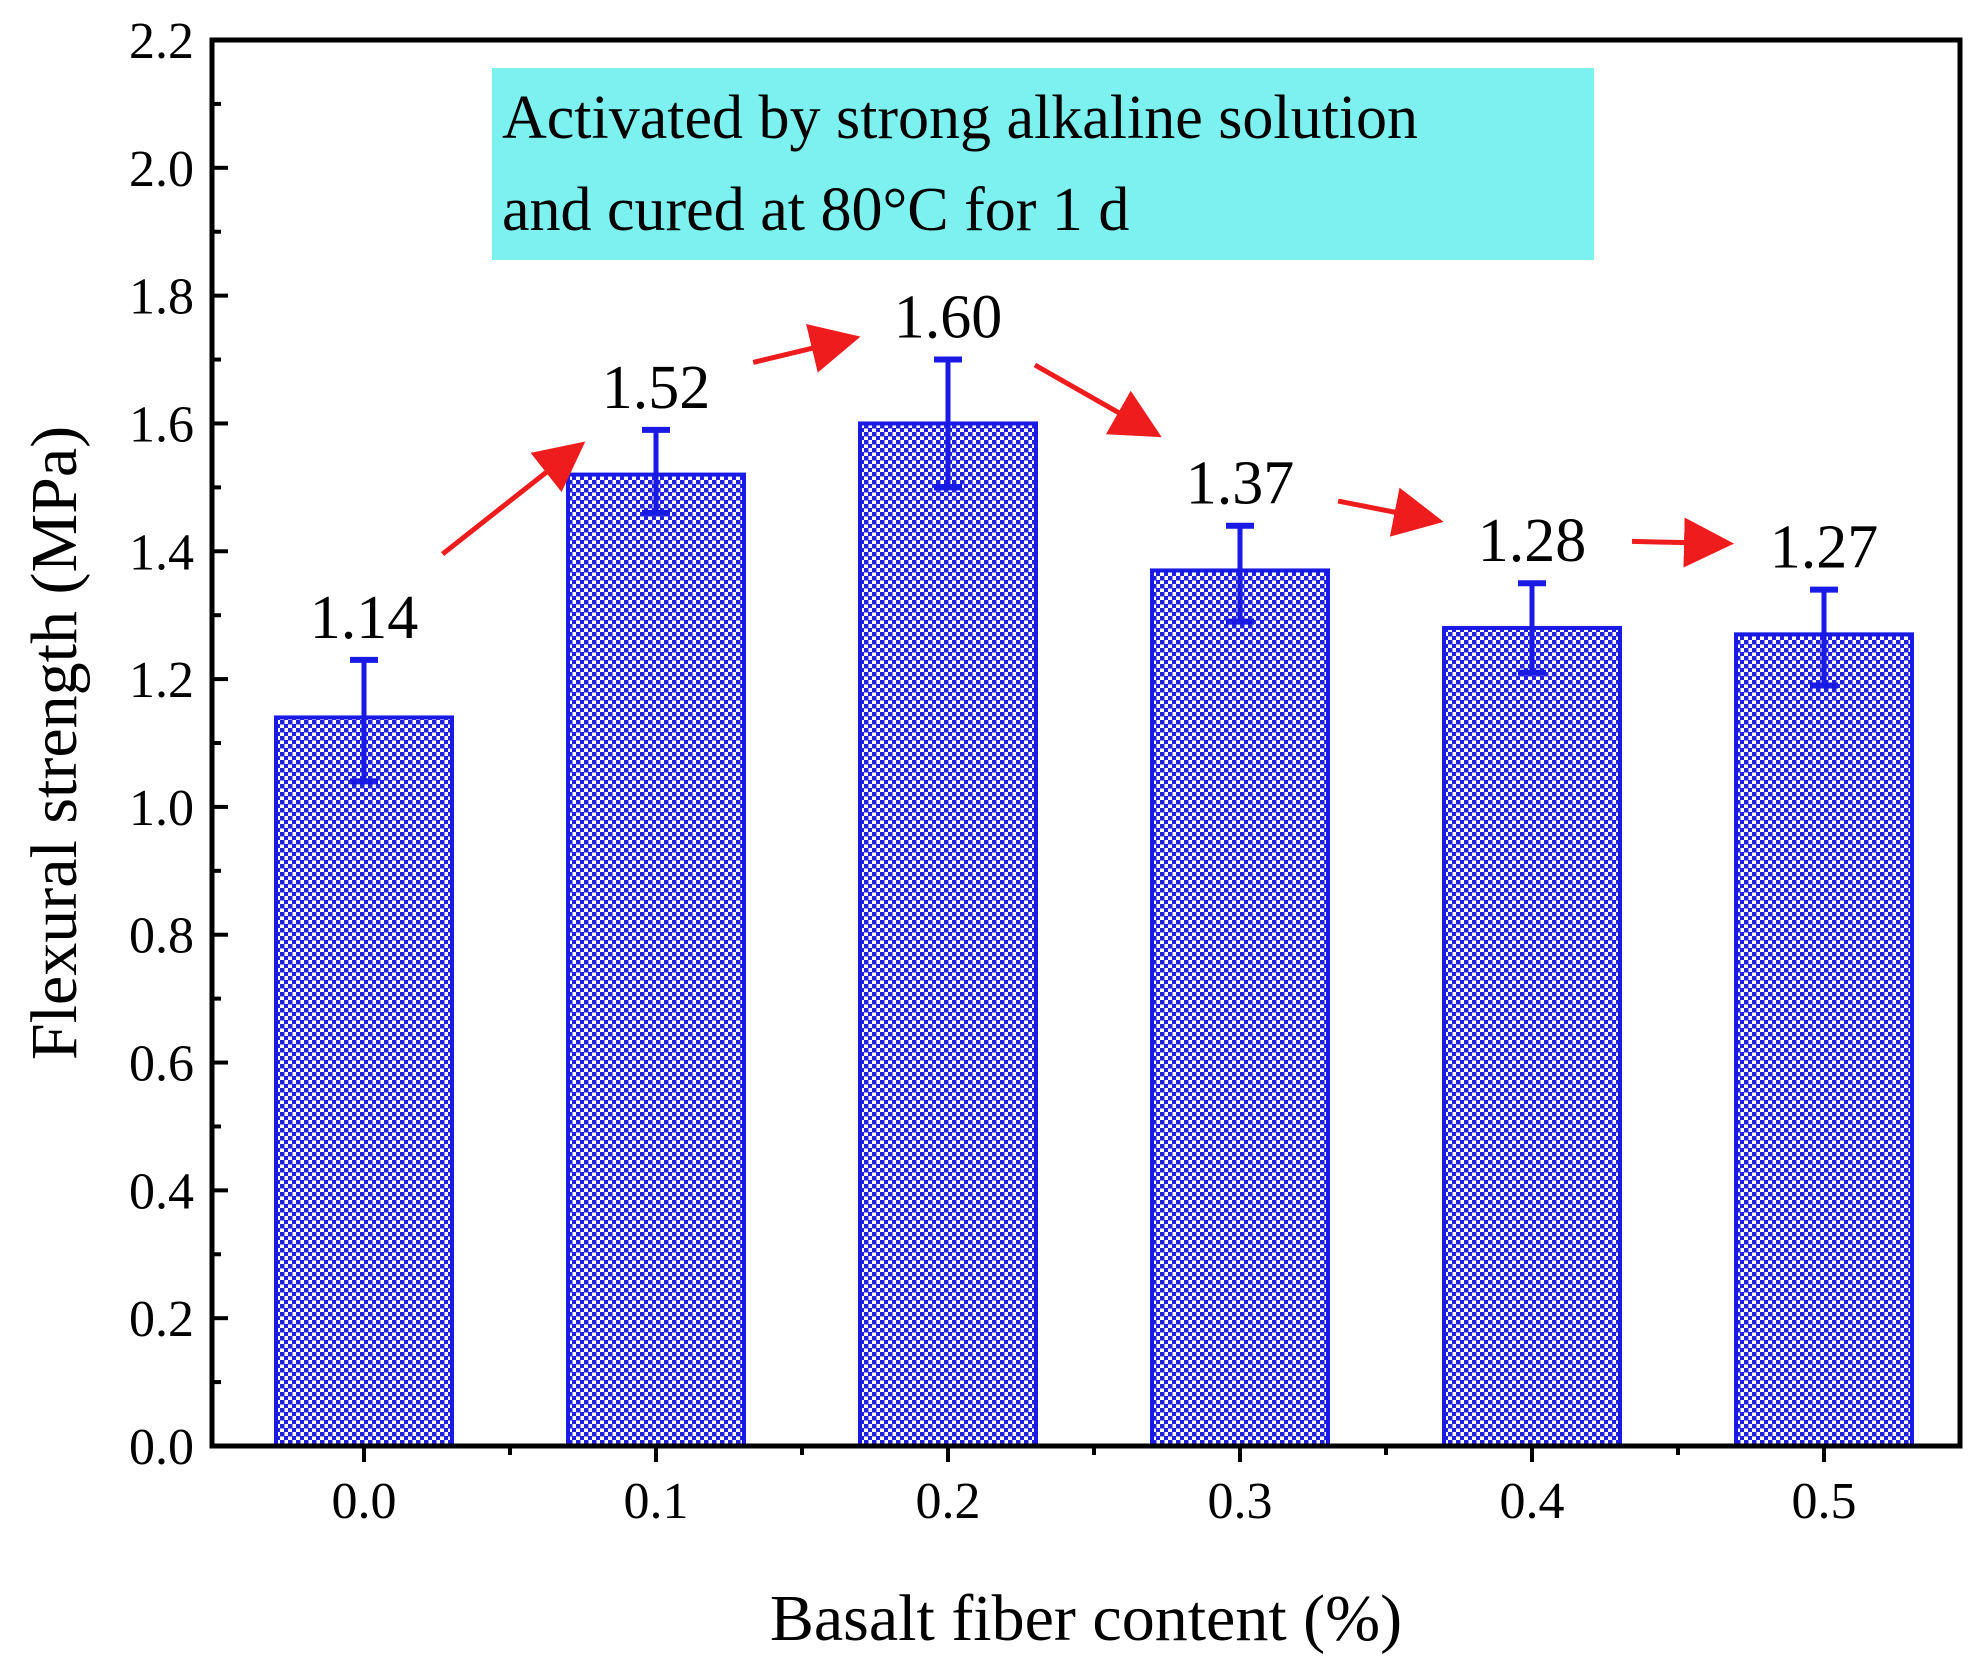 Image resolution: width=1982 pixels, height=1668 pixels. Describe the element at coordinates (1086, 1618) in the screenshot. I see `x-axis-label: Basalt fiber content (%)` at that location.